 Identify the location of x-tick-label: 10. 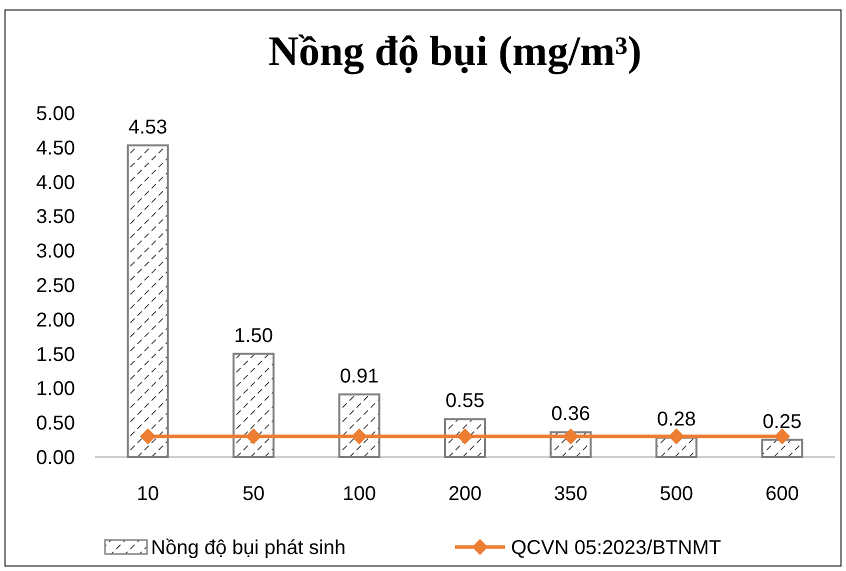
(147, 494).